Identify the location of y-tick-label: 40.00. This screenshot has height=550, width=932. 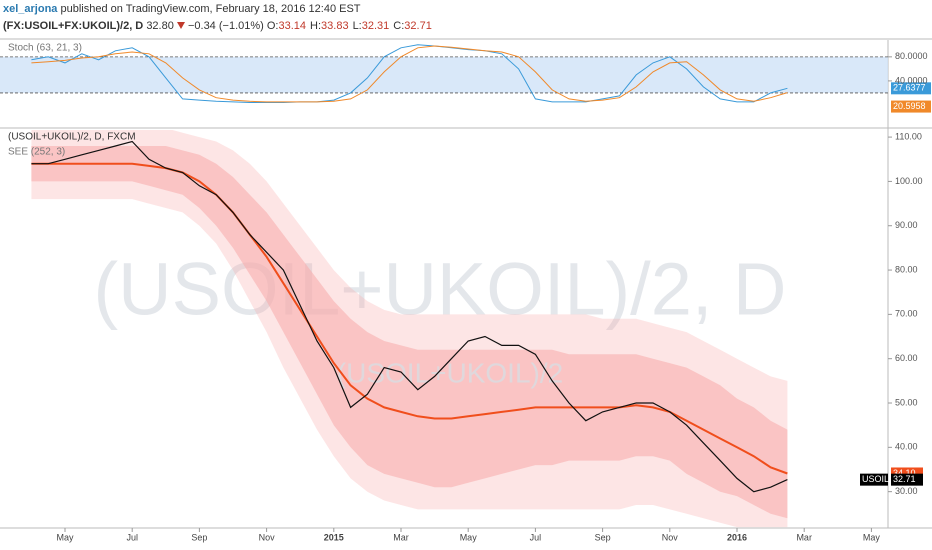
(906, 447).